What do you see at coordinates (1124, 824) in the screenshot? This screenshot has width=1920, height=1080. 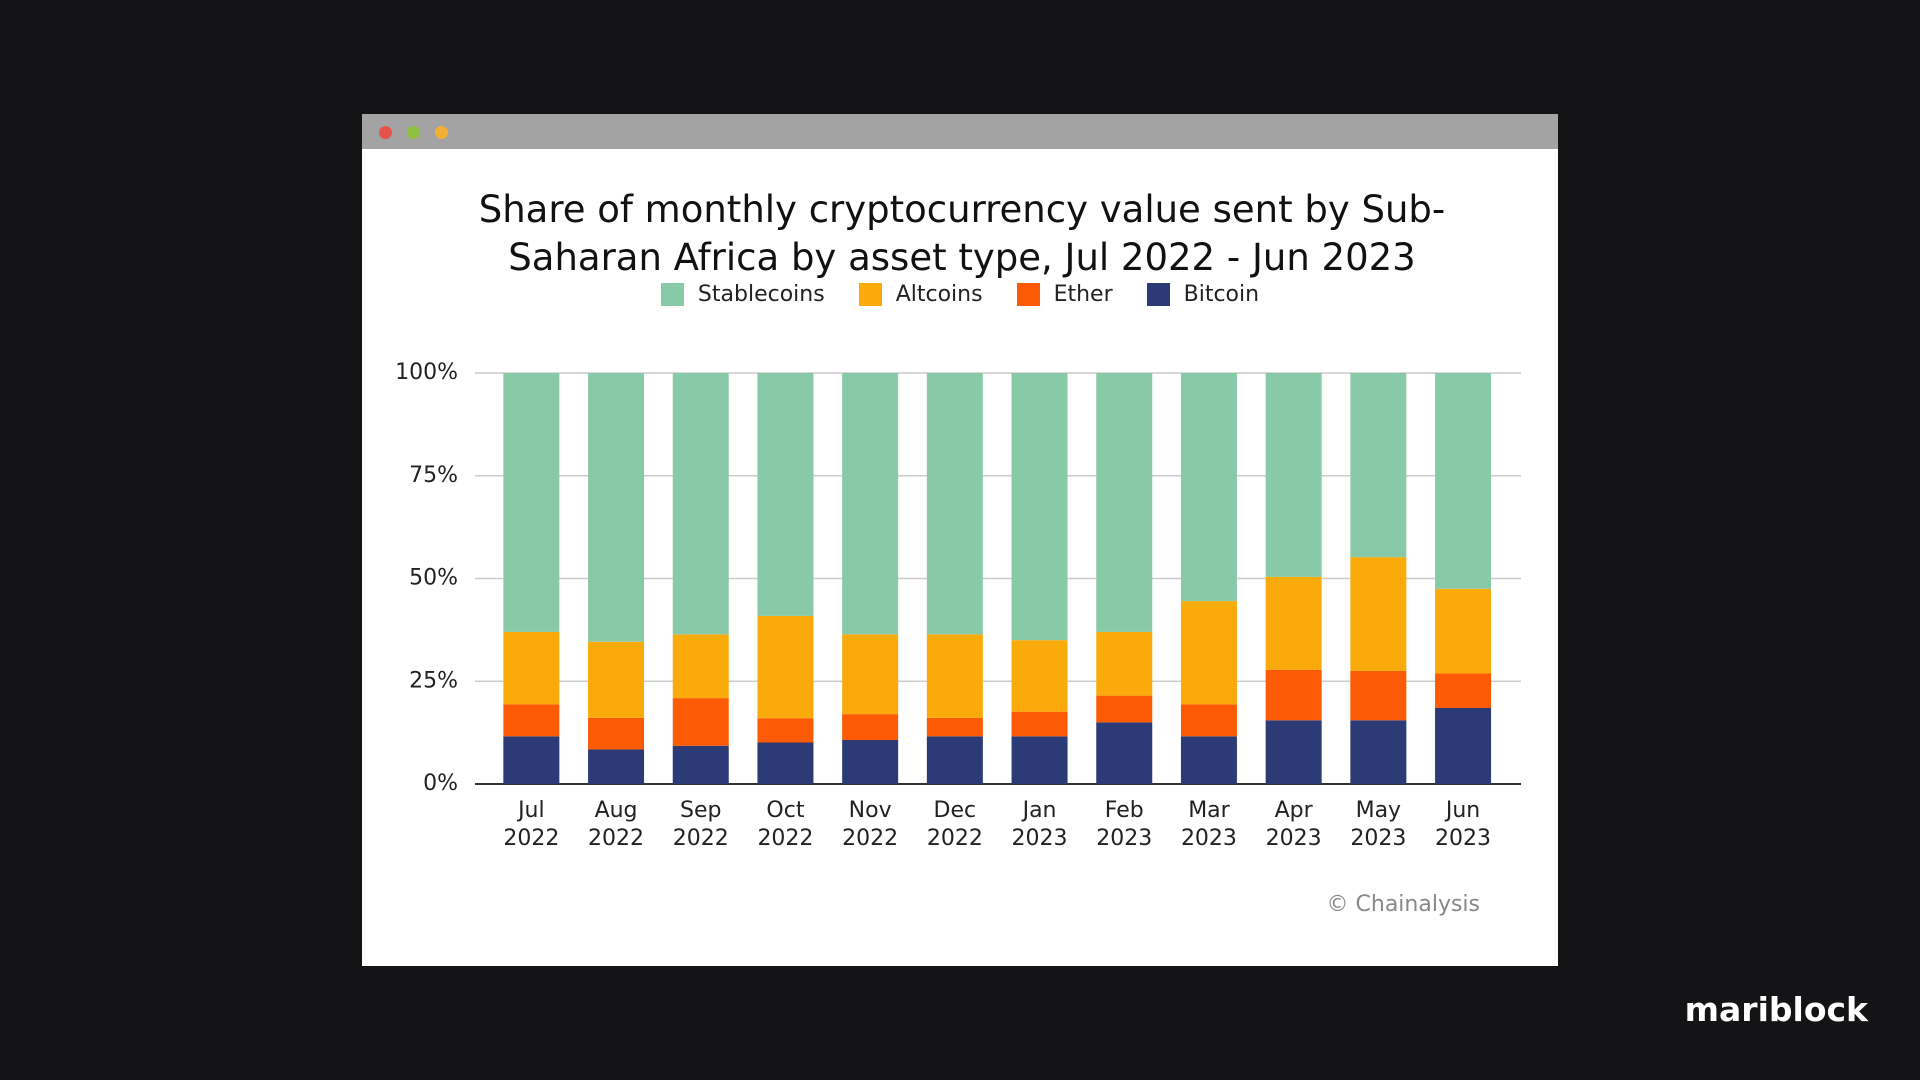 I see `x-tick-label: Feb 2023` at bounding box center [1124, 824].